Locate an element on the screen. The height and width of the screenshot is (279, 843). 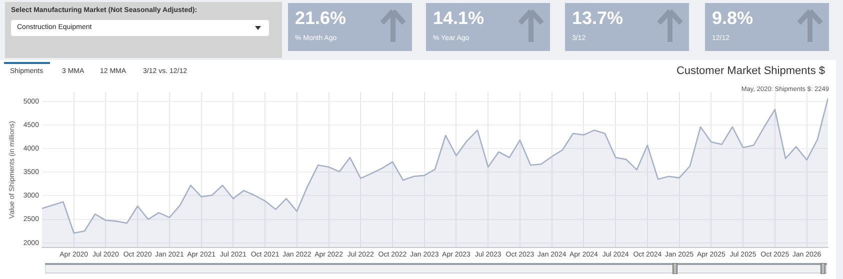
text: 9.8% is located at coordinates (733, 18).